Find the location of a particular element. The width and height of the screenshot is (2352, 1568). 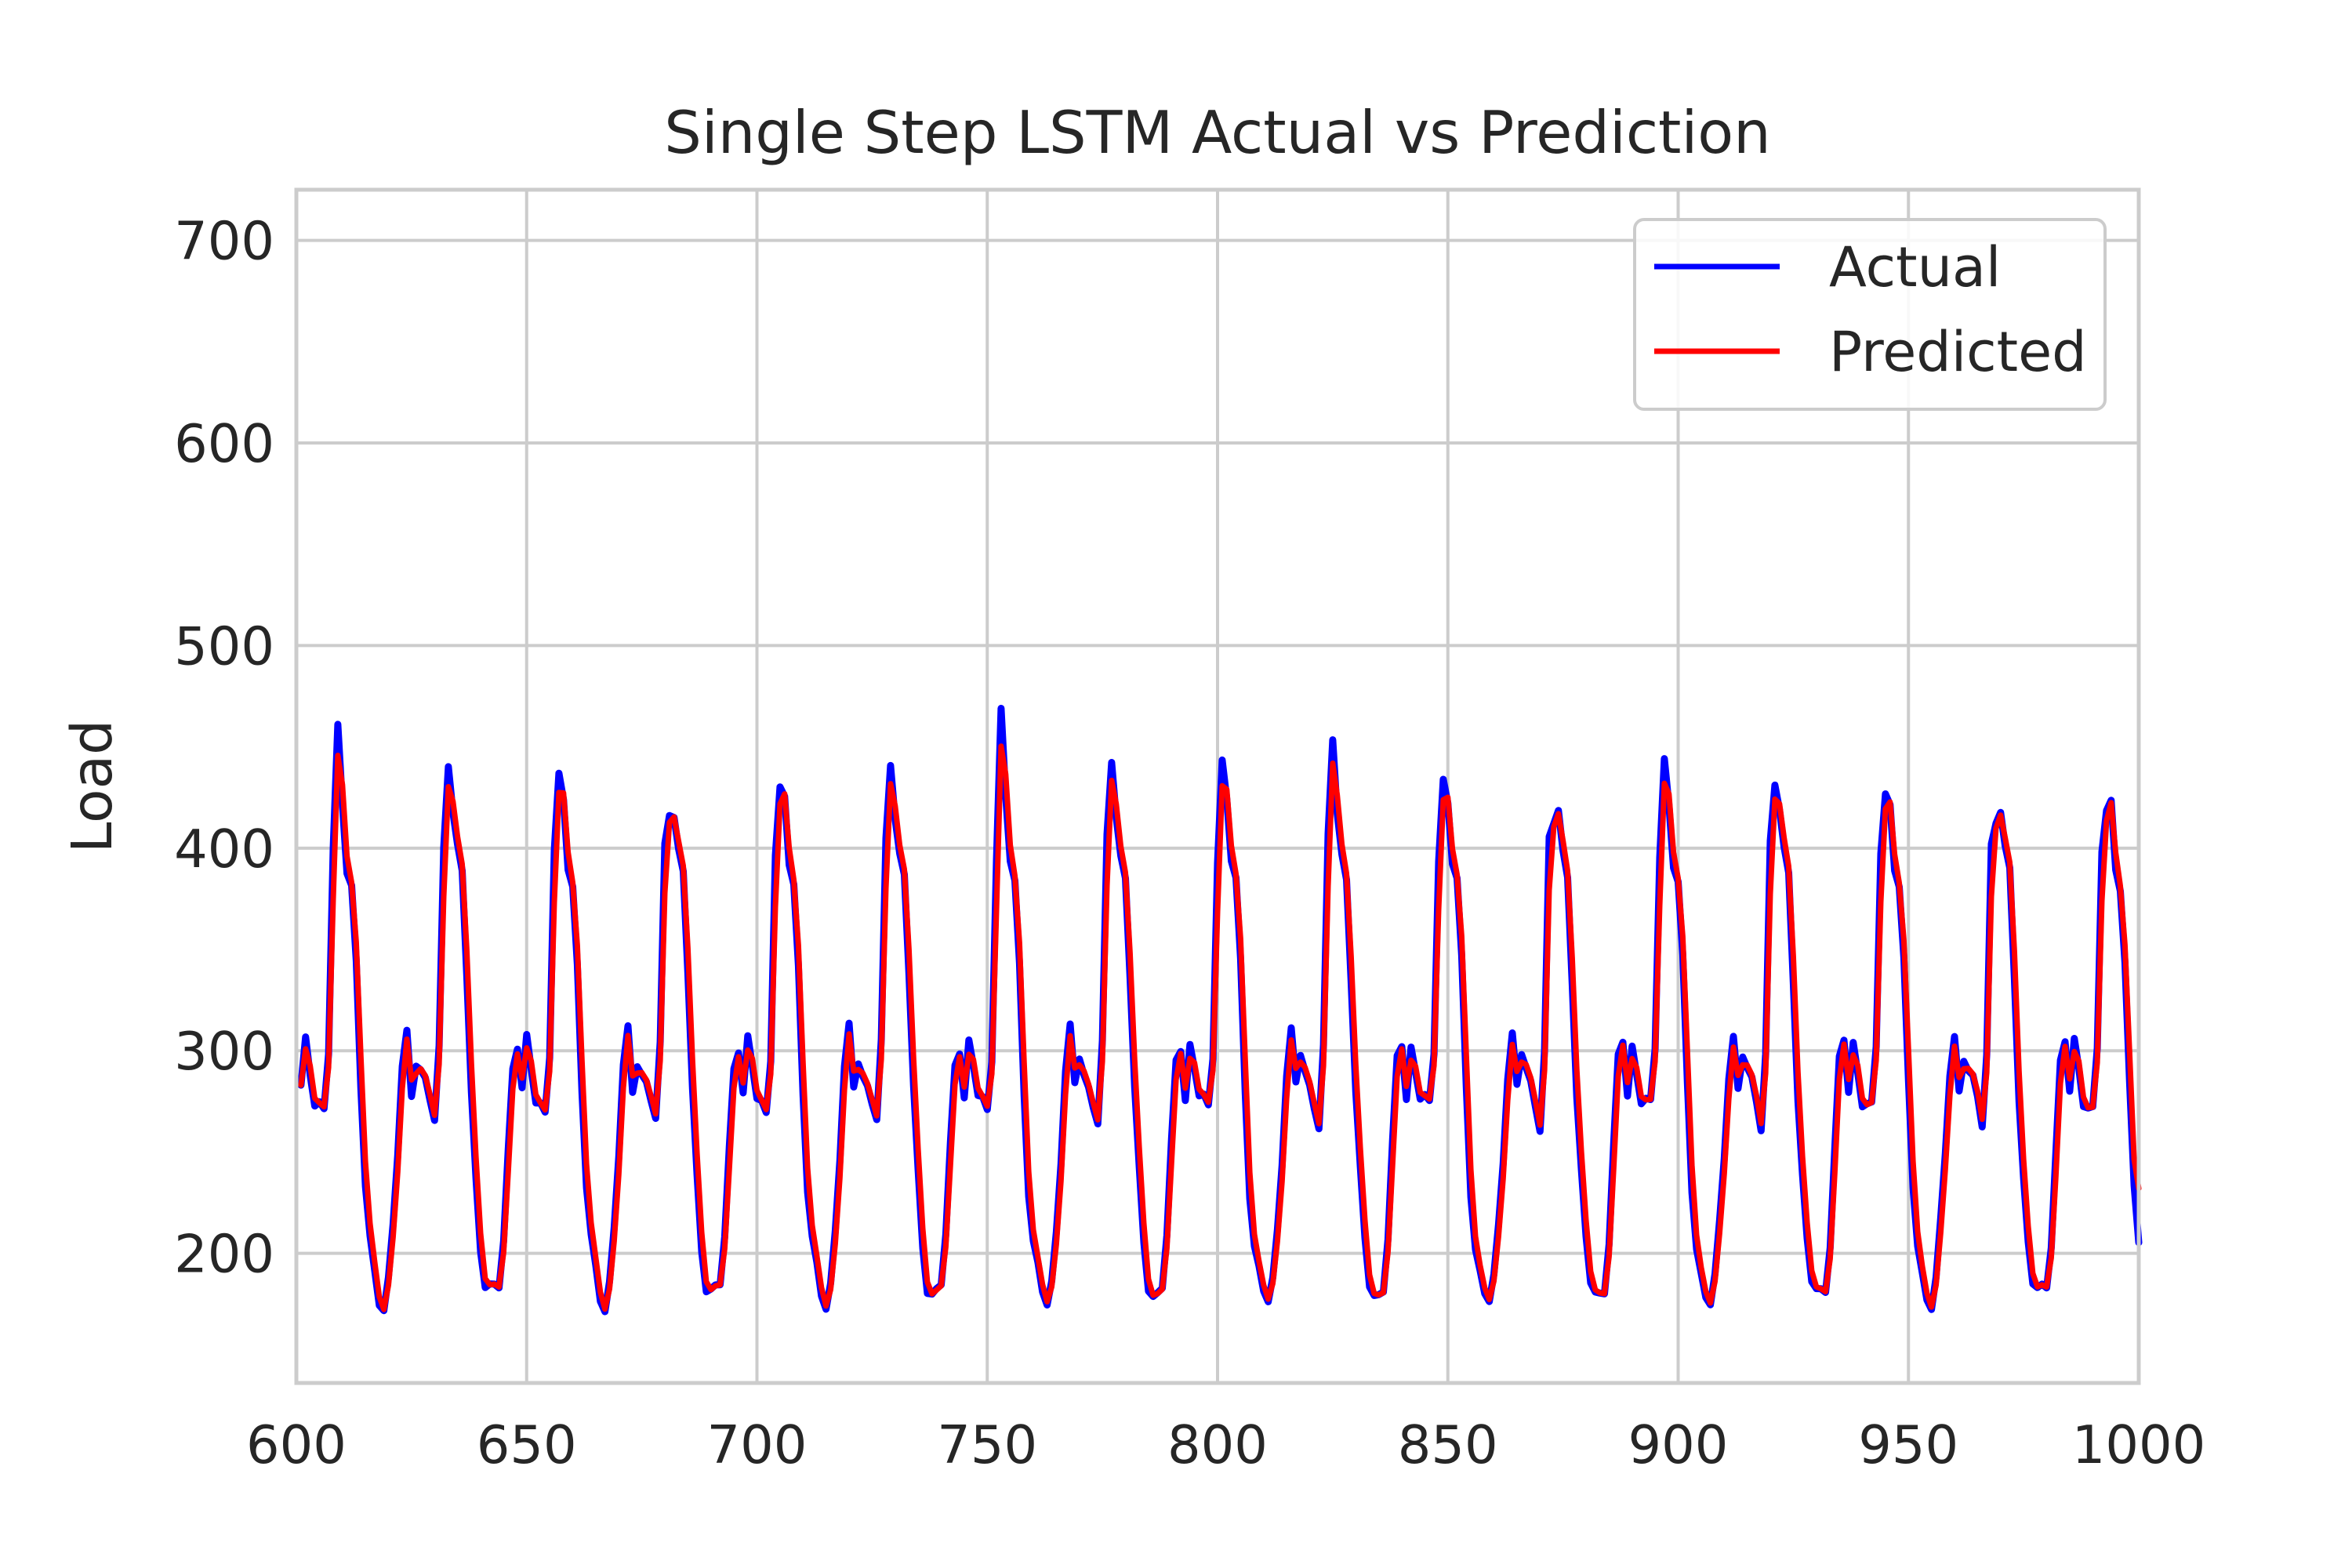

y-tick-300: 300 is located at coordinates (224, 1051).